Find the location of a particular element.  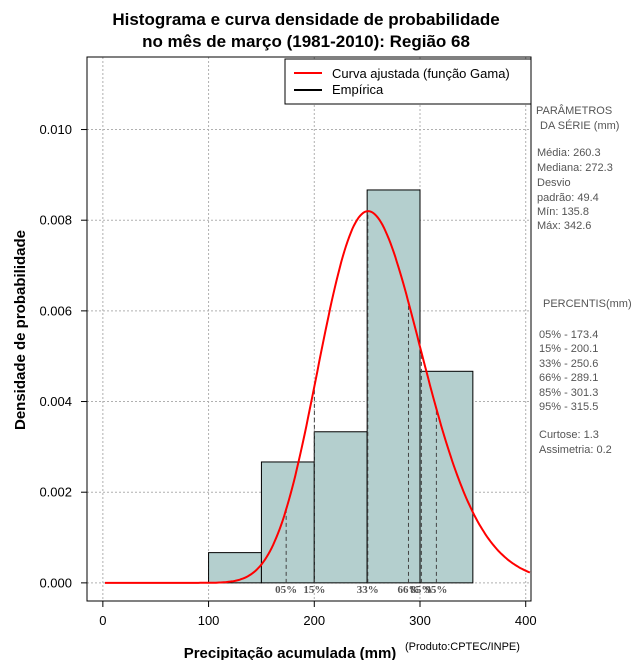

x-tick-label: 400 is located at coordinates (526, 620).